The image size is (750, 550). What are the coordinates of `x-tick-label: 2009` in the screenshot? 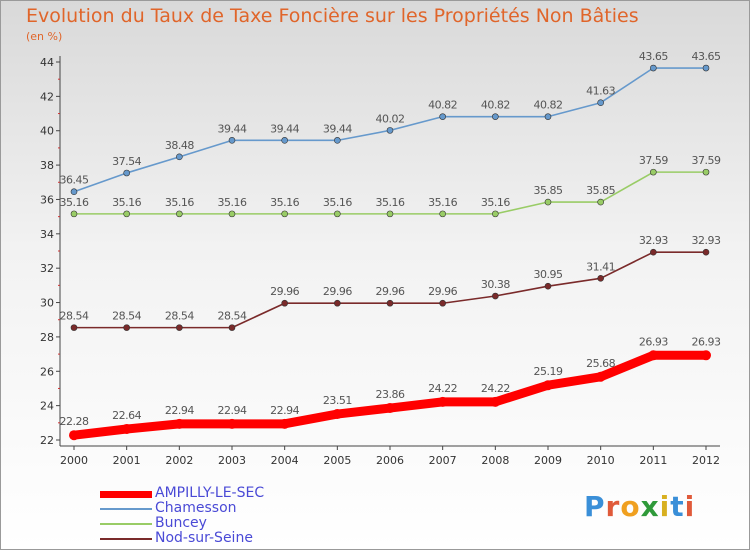 It's located at (548, 460).